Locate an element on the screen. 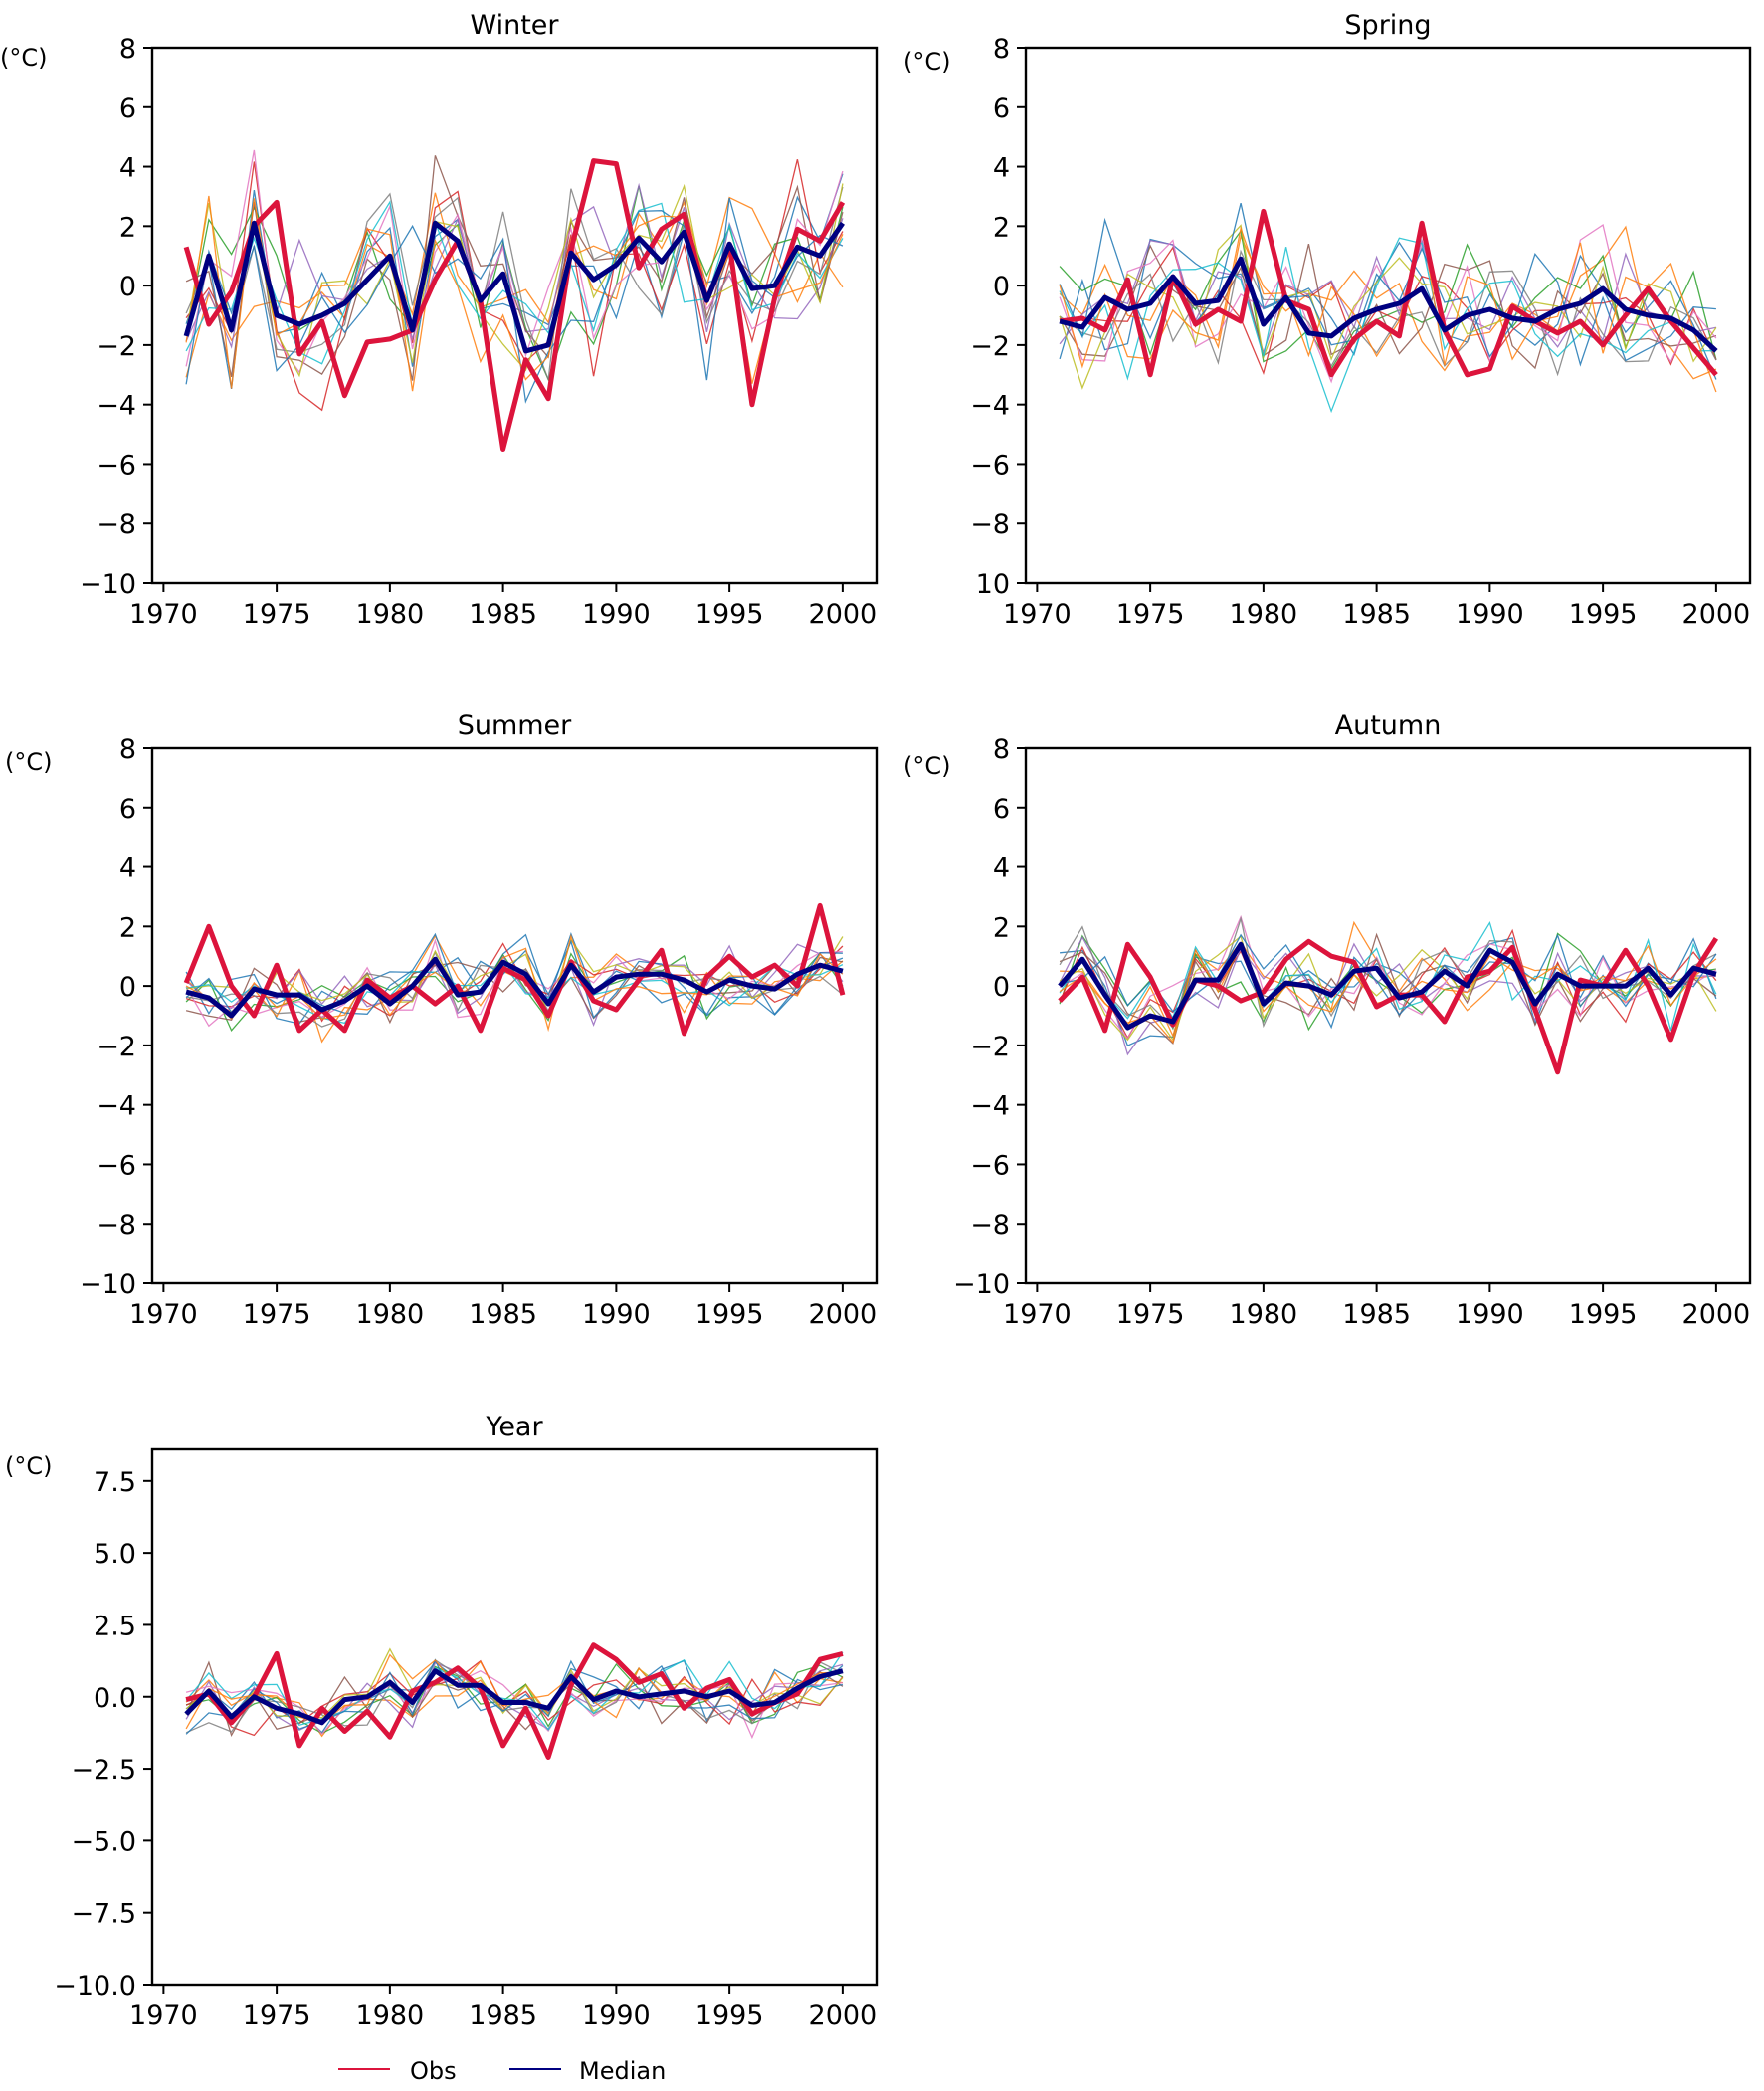  legend-obs-label: Obs is located at coordinates (433, 2071).